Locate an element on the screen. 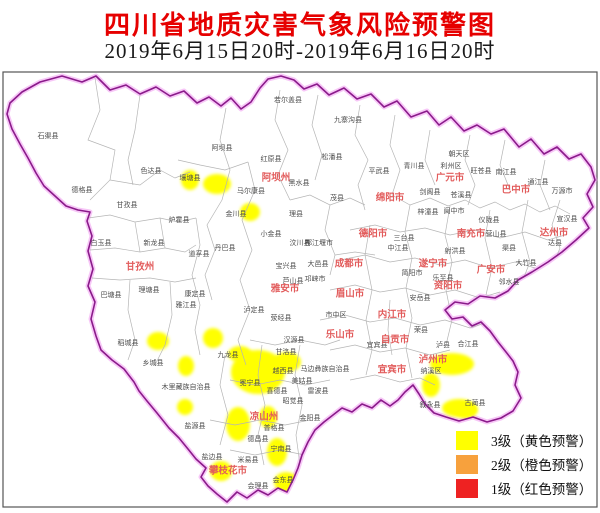 This screenshot has height=513, width=600. county-label: 平武县 is located at coordinates (379, 170).